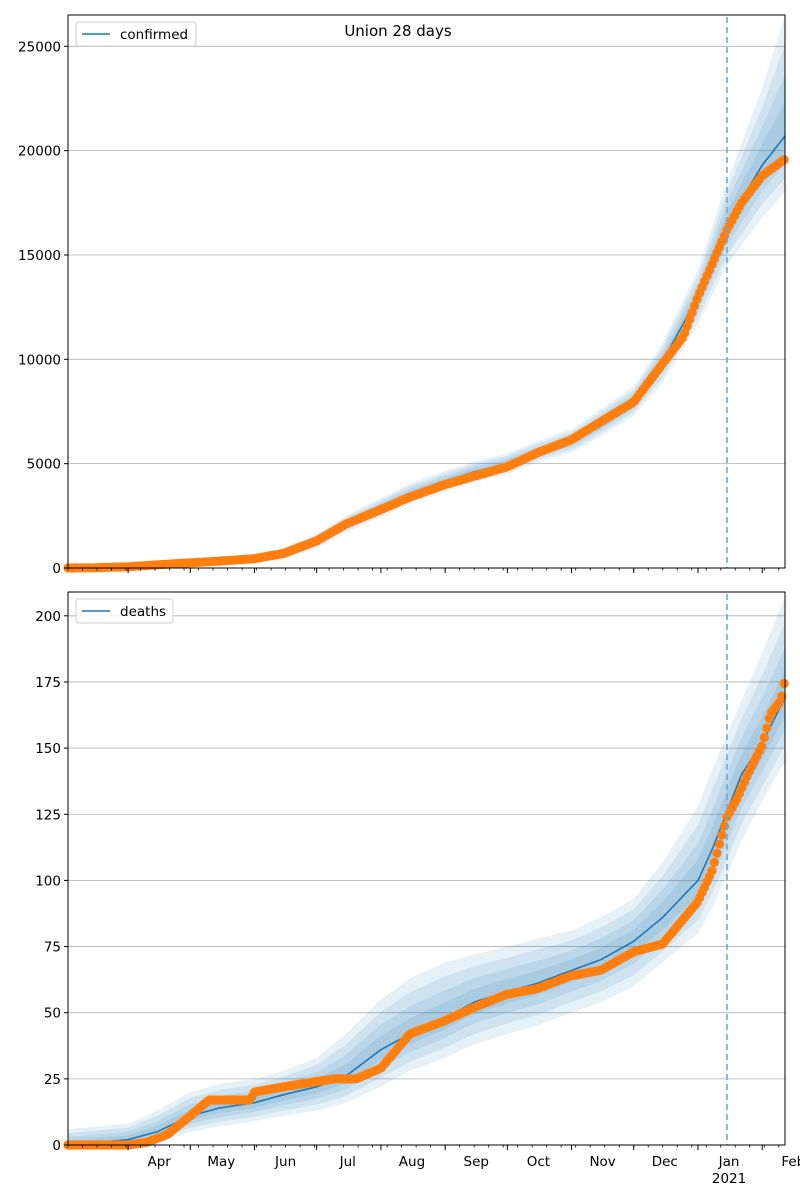 The image size is (800, 1200). What do you see at coordinates (221, 1162) in the screenshot?
I see `x-tick-label: May` at bounding box center [221, 1162].